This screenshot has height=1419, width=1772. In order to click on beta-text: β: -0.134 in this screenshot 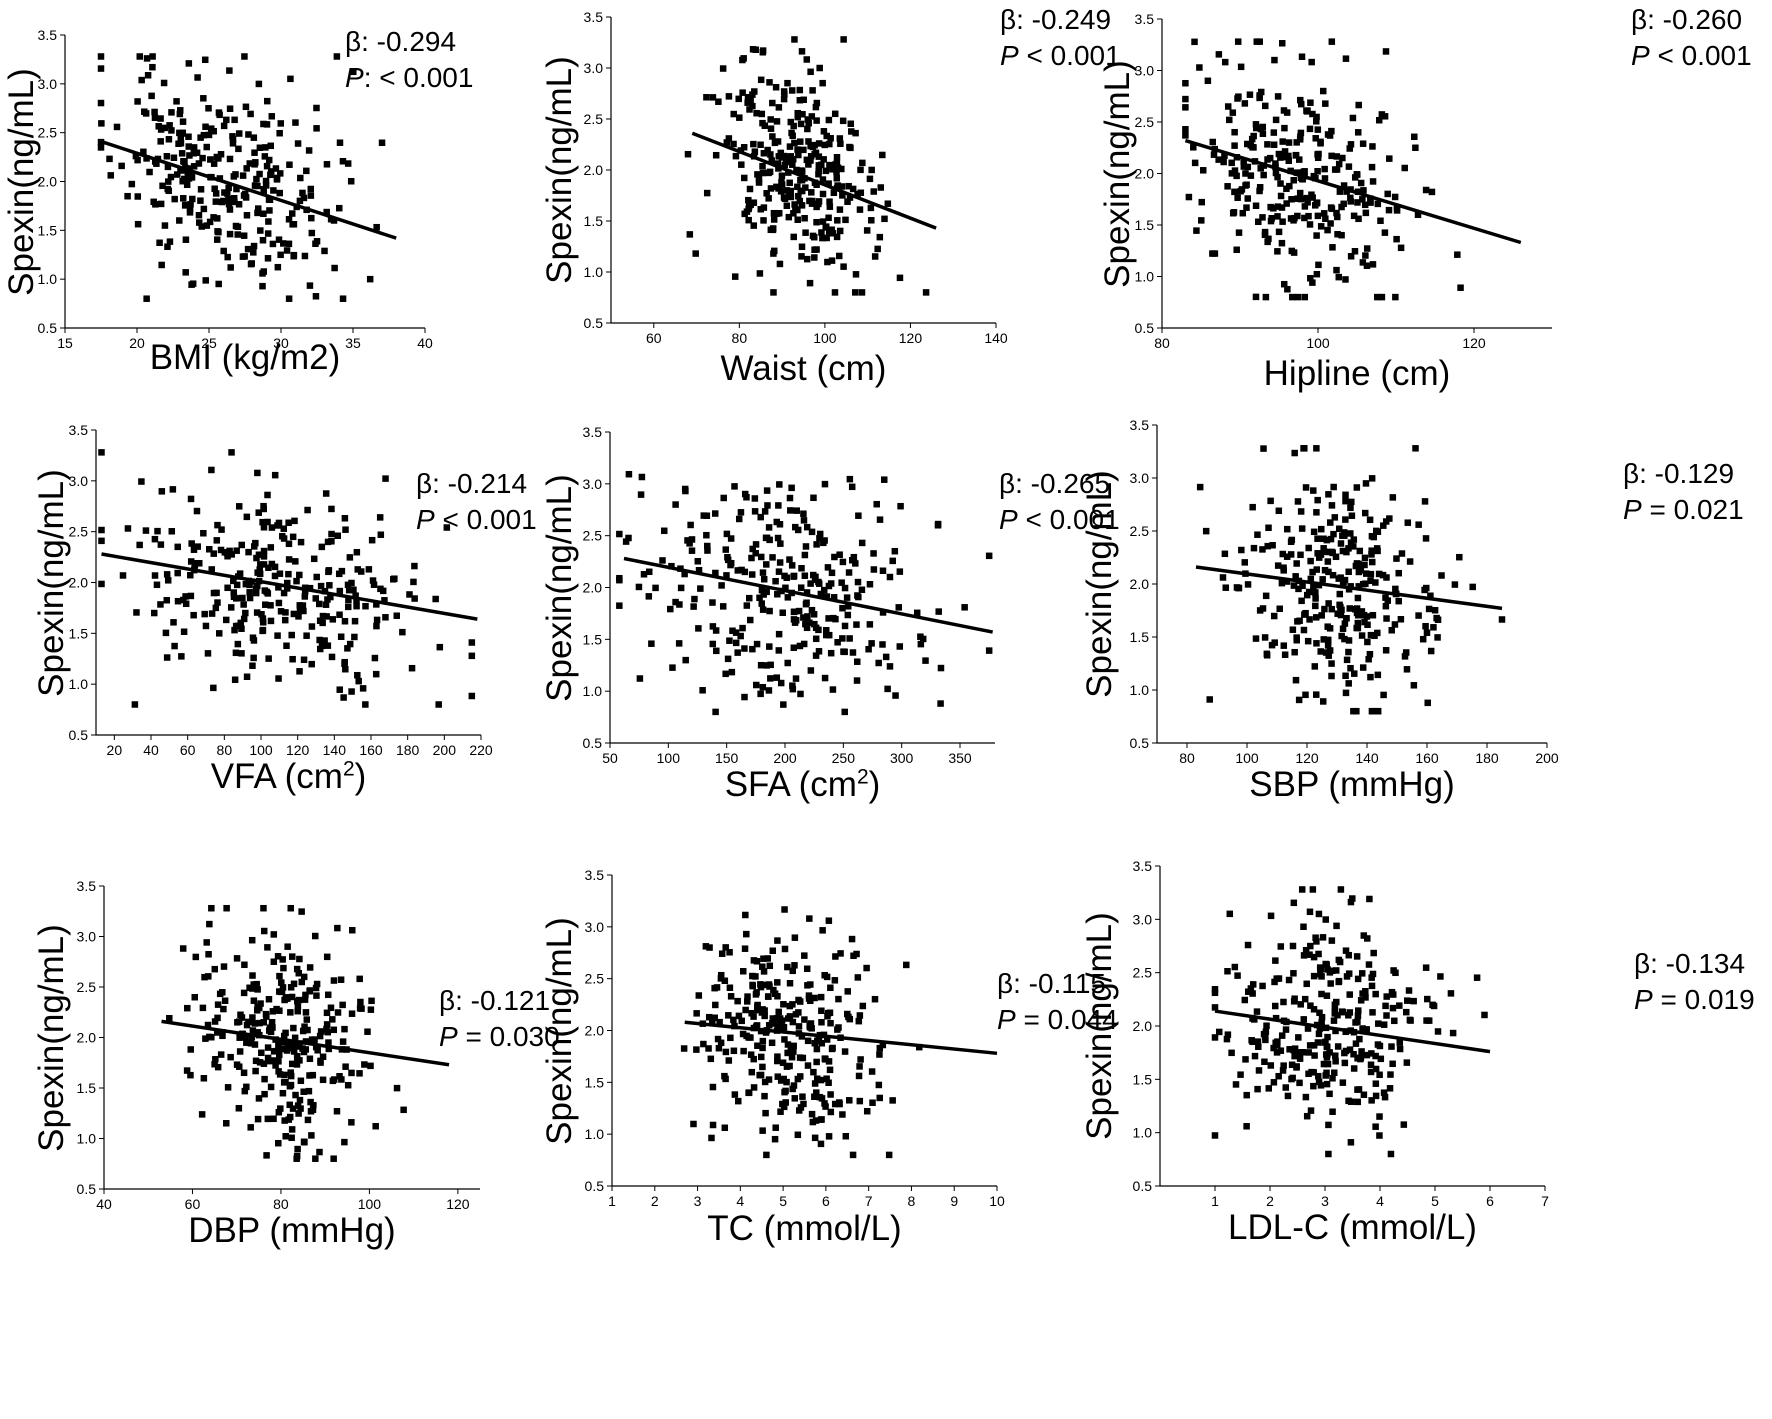, I will do `click(1690, 963)`.